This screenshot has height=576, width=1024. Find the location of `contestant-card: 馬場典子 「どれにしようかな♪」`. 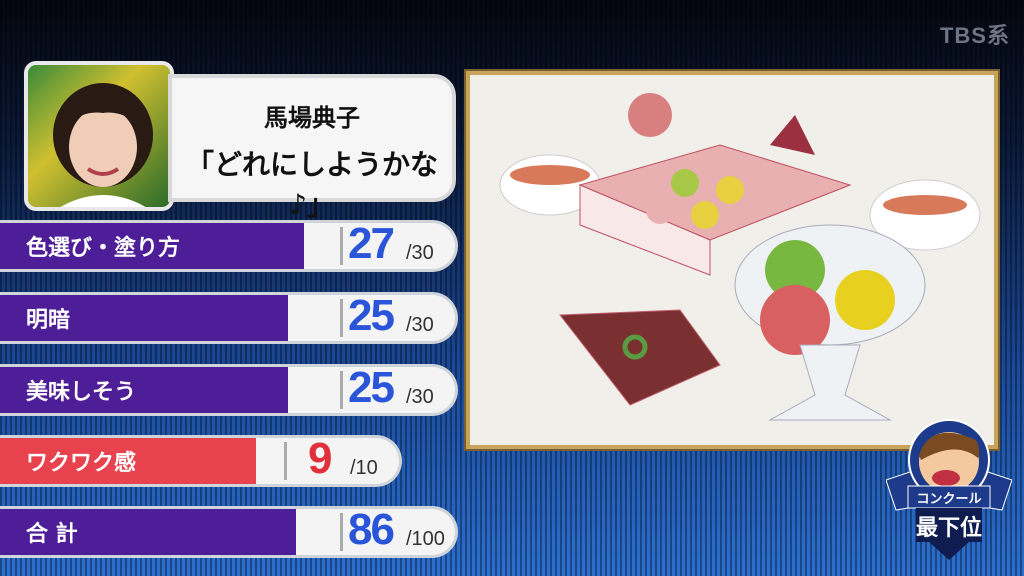

contestant-card: 馬場典子 「どれにしようかな♪」 is located at coordinates (312, 147).